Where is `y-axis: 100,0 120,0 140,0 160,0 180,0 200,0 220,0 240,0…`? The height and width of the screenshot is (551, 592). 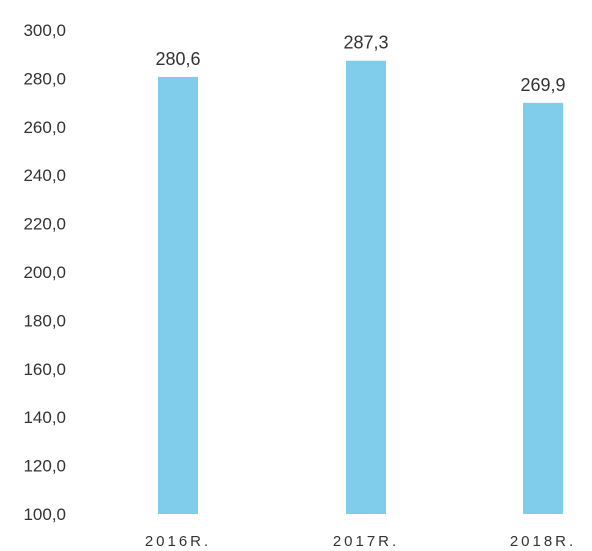
y-axis: 100,0 120,0 140,0 160,0 180,0 200,0 220,0 240,0… is located at coordinates (44, 272).